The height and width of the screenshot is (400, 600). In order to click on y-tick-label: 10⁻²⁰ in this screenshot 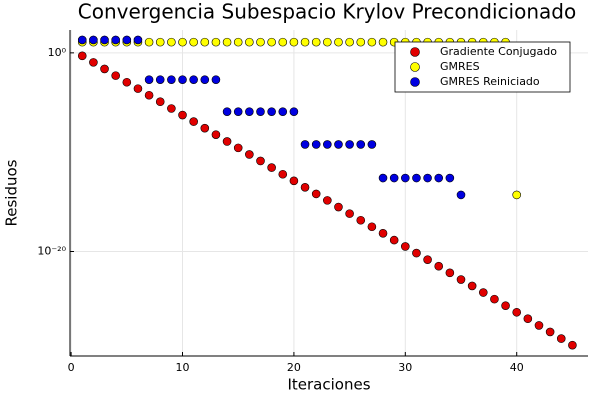, I will do `click(51, 250)`.